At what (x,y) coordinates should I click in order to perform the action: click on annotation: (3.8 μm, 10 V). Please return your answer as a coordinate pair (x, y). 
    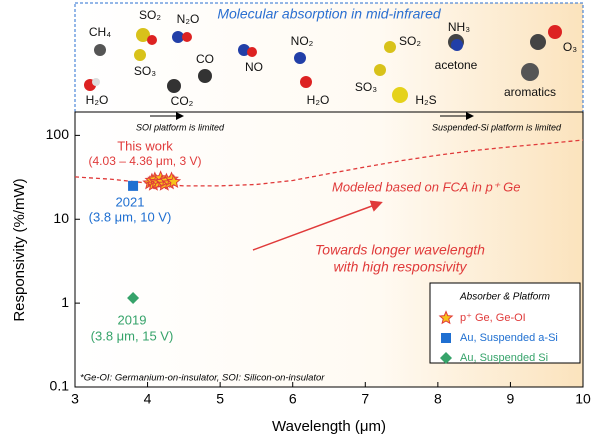
    Looking at the image, I should click on (130, 216).